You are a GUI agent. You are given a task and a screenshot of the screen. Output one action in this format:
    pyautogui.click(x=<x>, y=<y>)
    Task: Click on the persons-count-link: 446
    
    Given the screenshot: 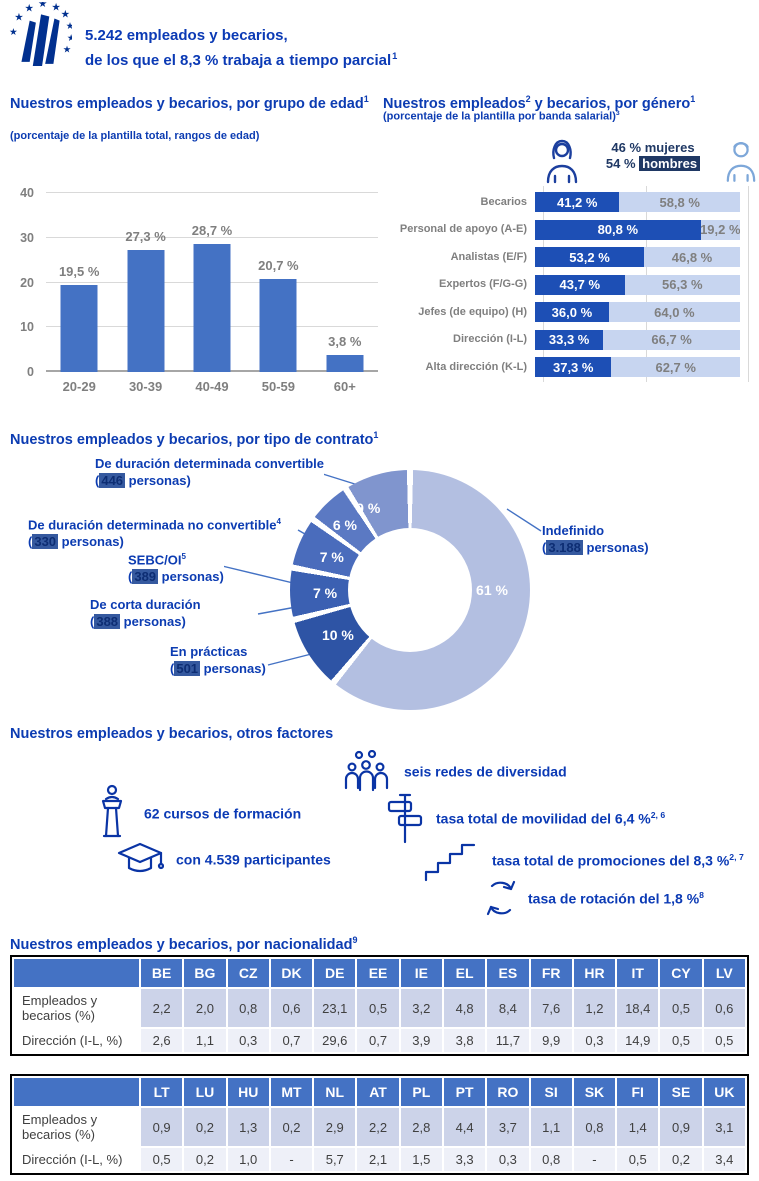 What is the action you would take?
    pyautogui.click(x=112, y=480)
    